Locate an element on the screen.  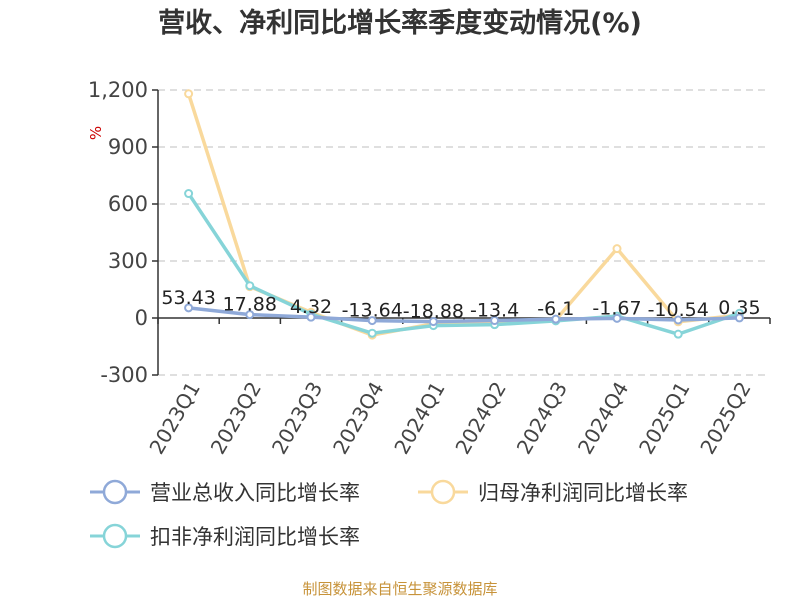
y-tick-label: 600 is located at coordinates (128, 204).